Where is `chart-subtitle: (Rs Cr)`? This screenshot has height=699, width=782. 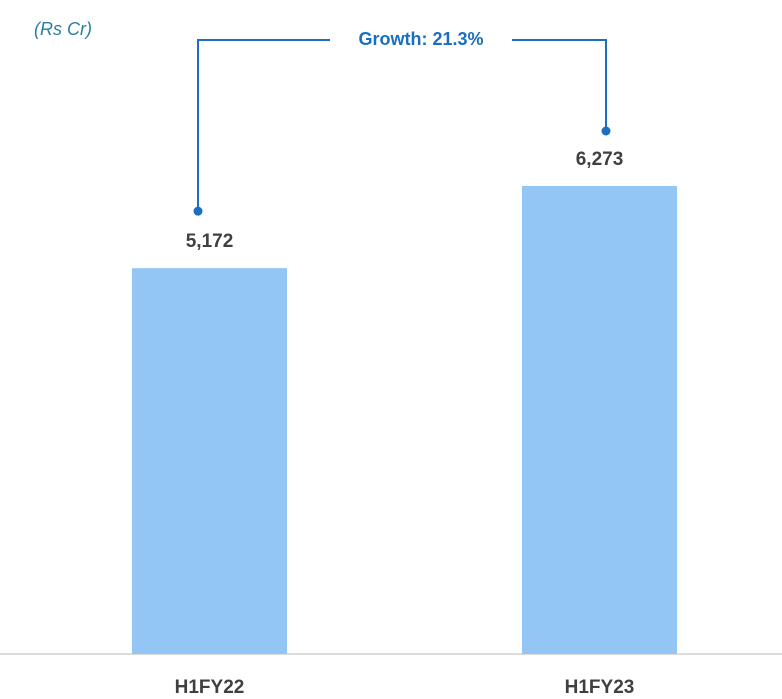
chart-subtitle: (Rs Cr) is located at coordinates (63, 29).